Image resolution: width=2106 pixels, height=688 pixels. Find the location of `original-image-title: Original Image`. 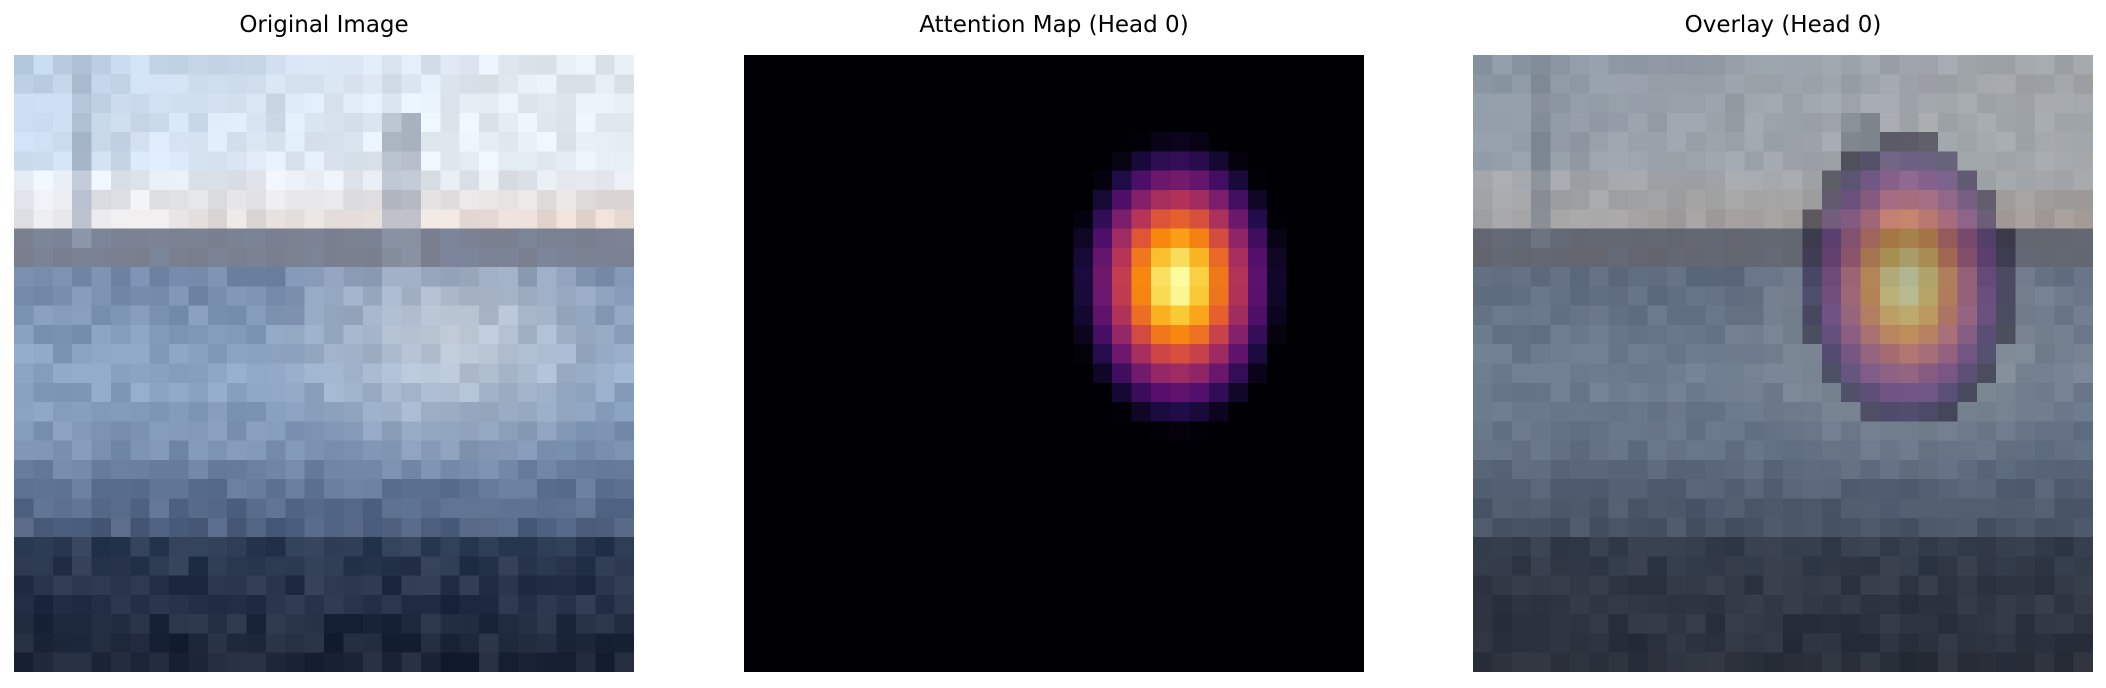

original-image-title: Original Image is located at coordinates (324, 25).